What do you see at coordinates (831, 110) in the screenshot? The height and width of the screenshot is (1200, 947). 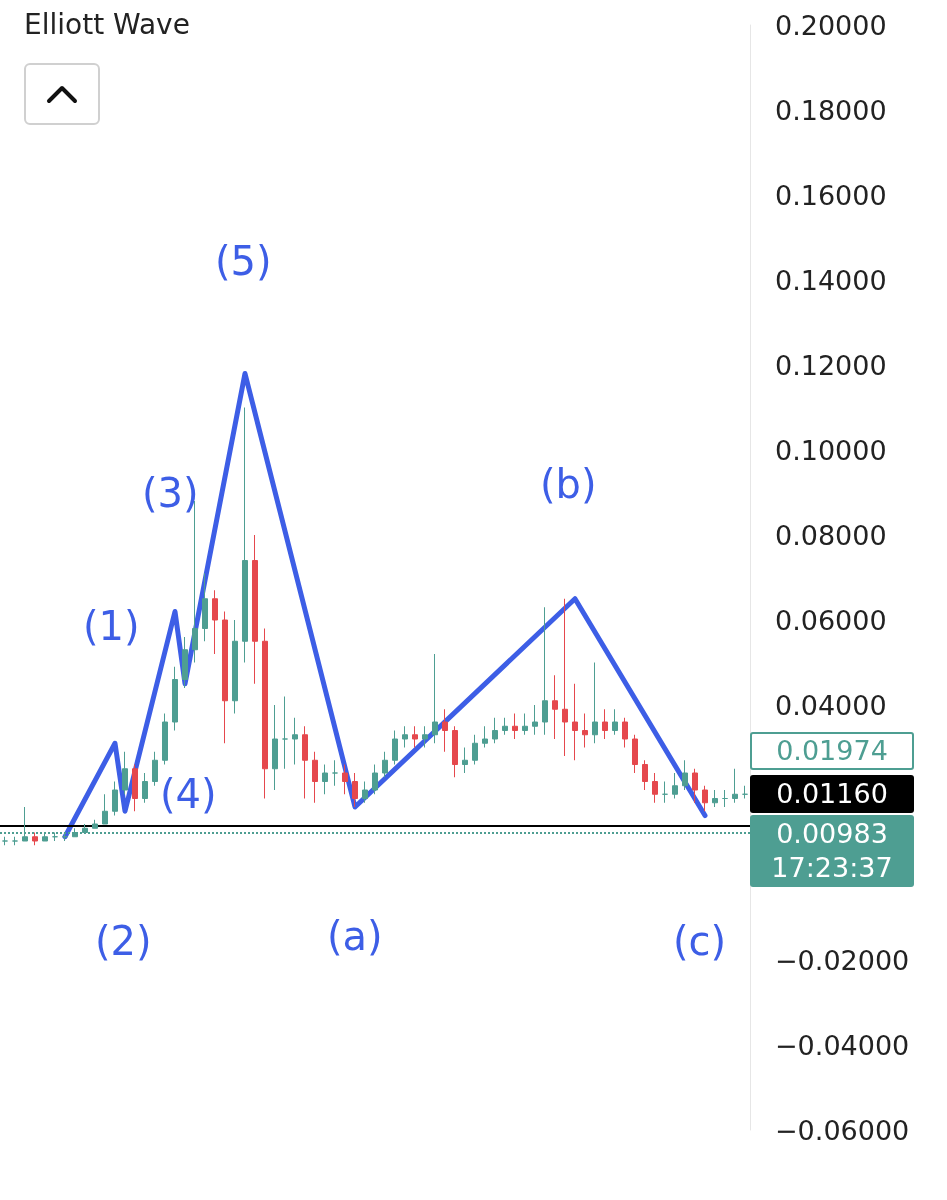 I see `y-tick-label: 0.18000` at bounding box center [831, 110].